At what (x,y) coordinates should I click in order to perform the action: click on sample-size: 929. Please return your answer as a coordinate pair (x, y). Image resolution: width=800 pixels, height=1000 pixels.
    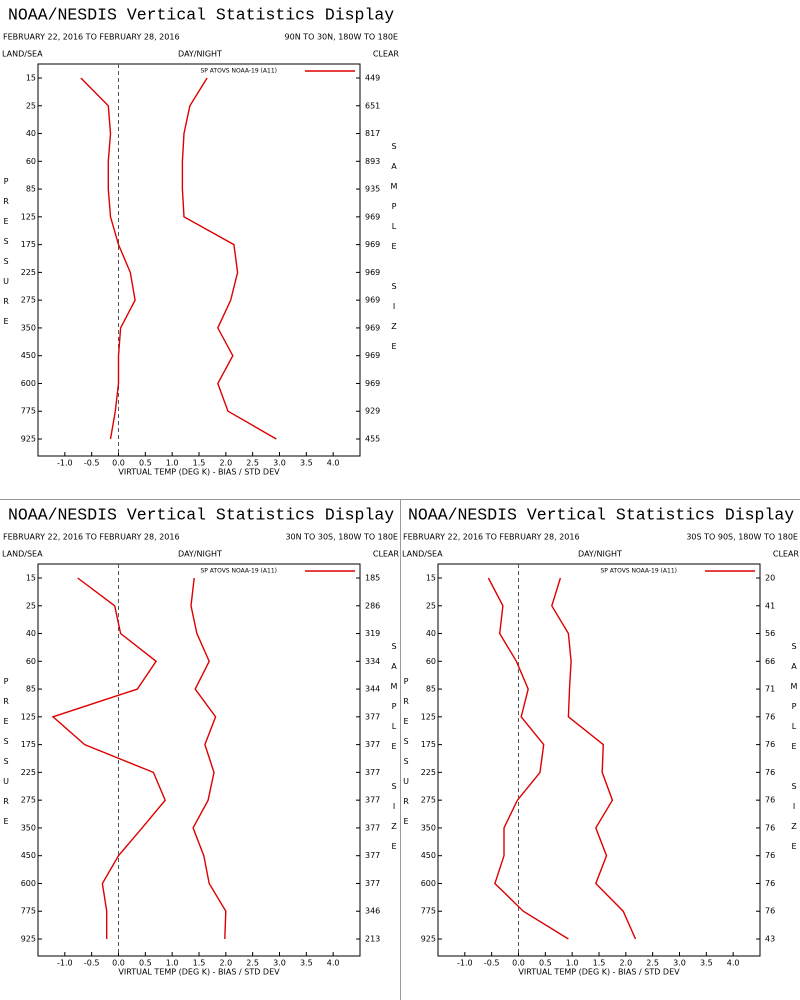
    Looking at the image, I should click on (372, 411).